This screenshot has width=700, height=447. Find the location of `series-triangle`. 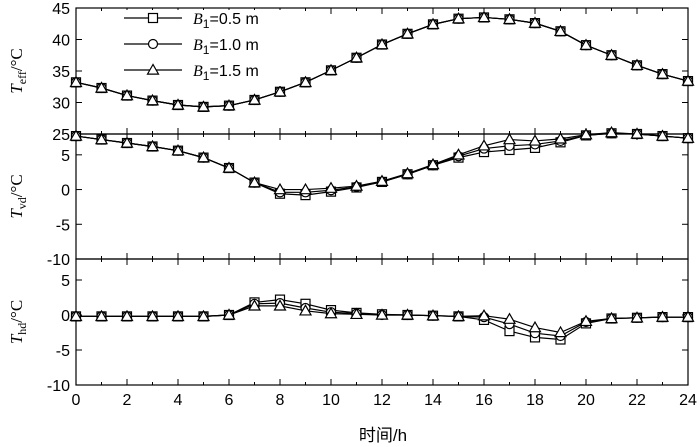

series-triangle is located at coordinates (382, 318).